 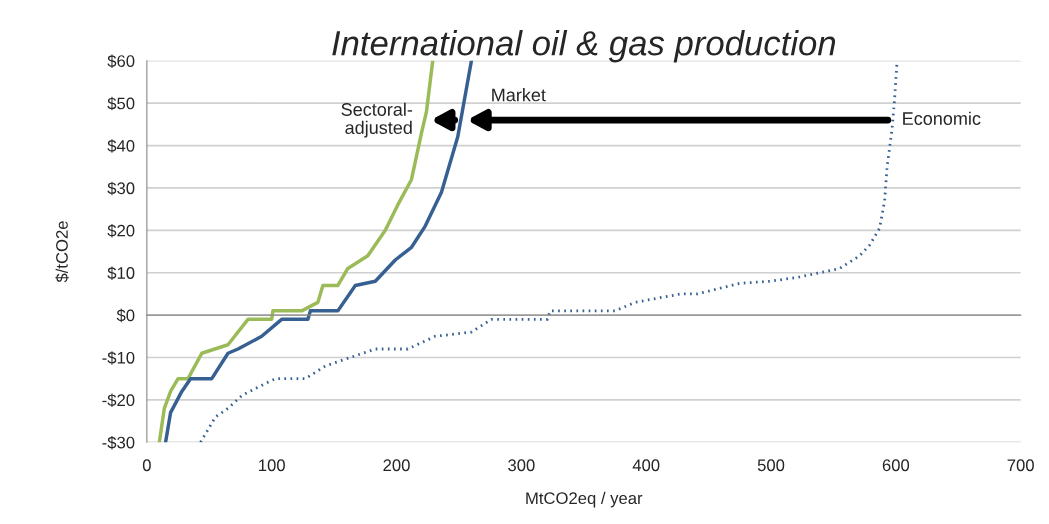 I want to click on y-tick-label: -$10, so click(x=118, y=358).